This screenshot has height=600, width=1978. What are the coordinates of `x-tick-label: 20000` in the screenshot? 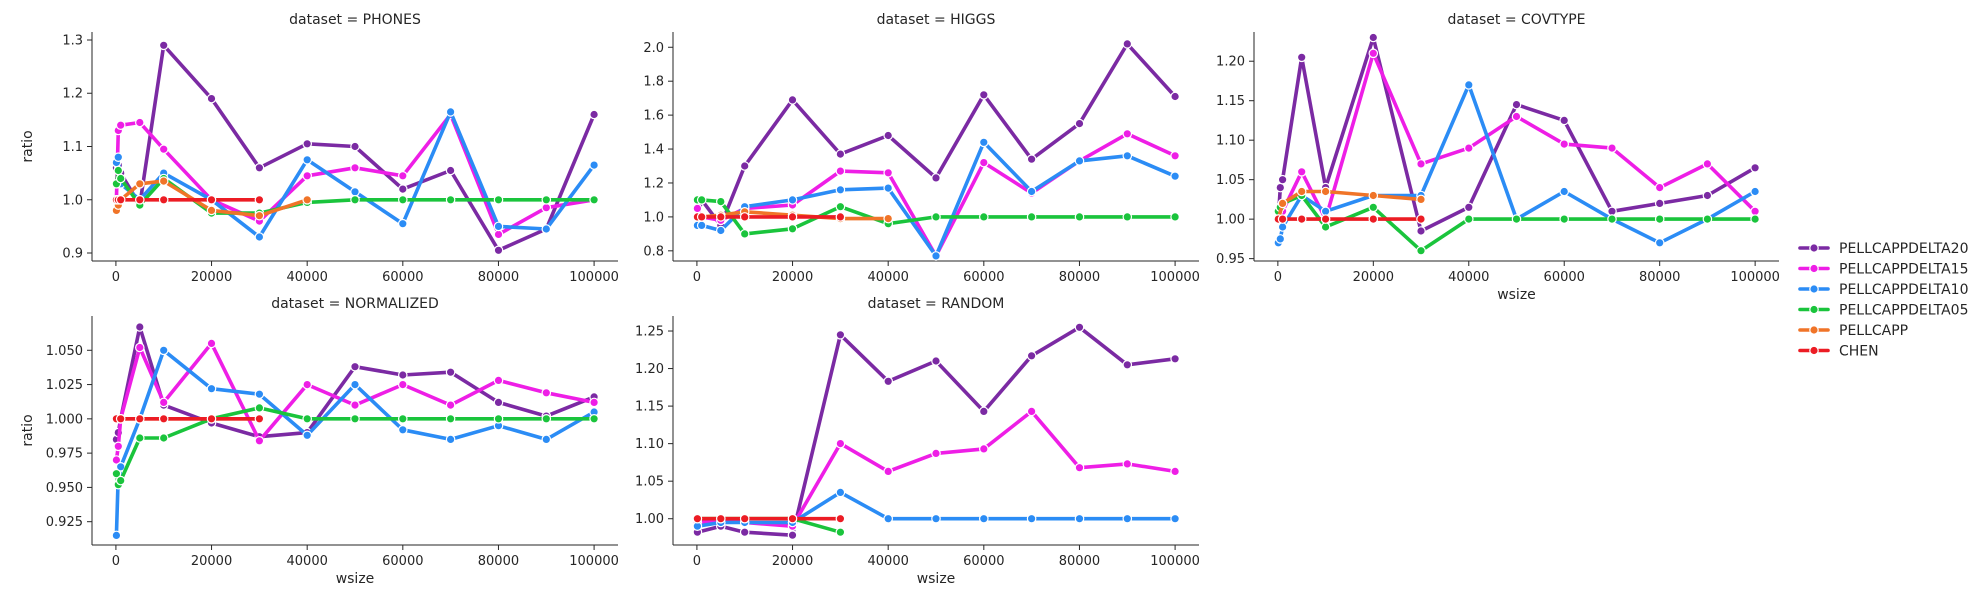 It's located at (792, 277).